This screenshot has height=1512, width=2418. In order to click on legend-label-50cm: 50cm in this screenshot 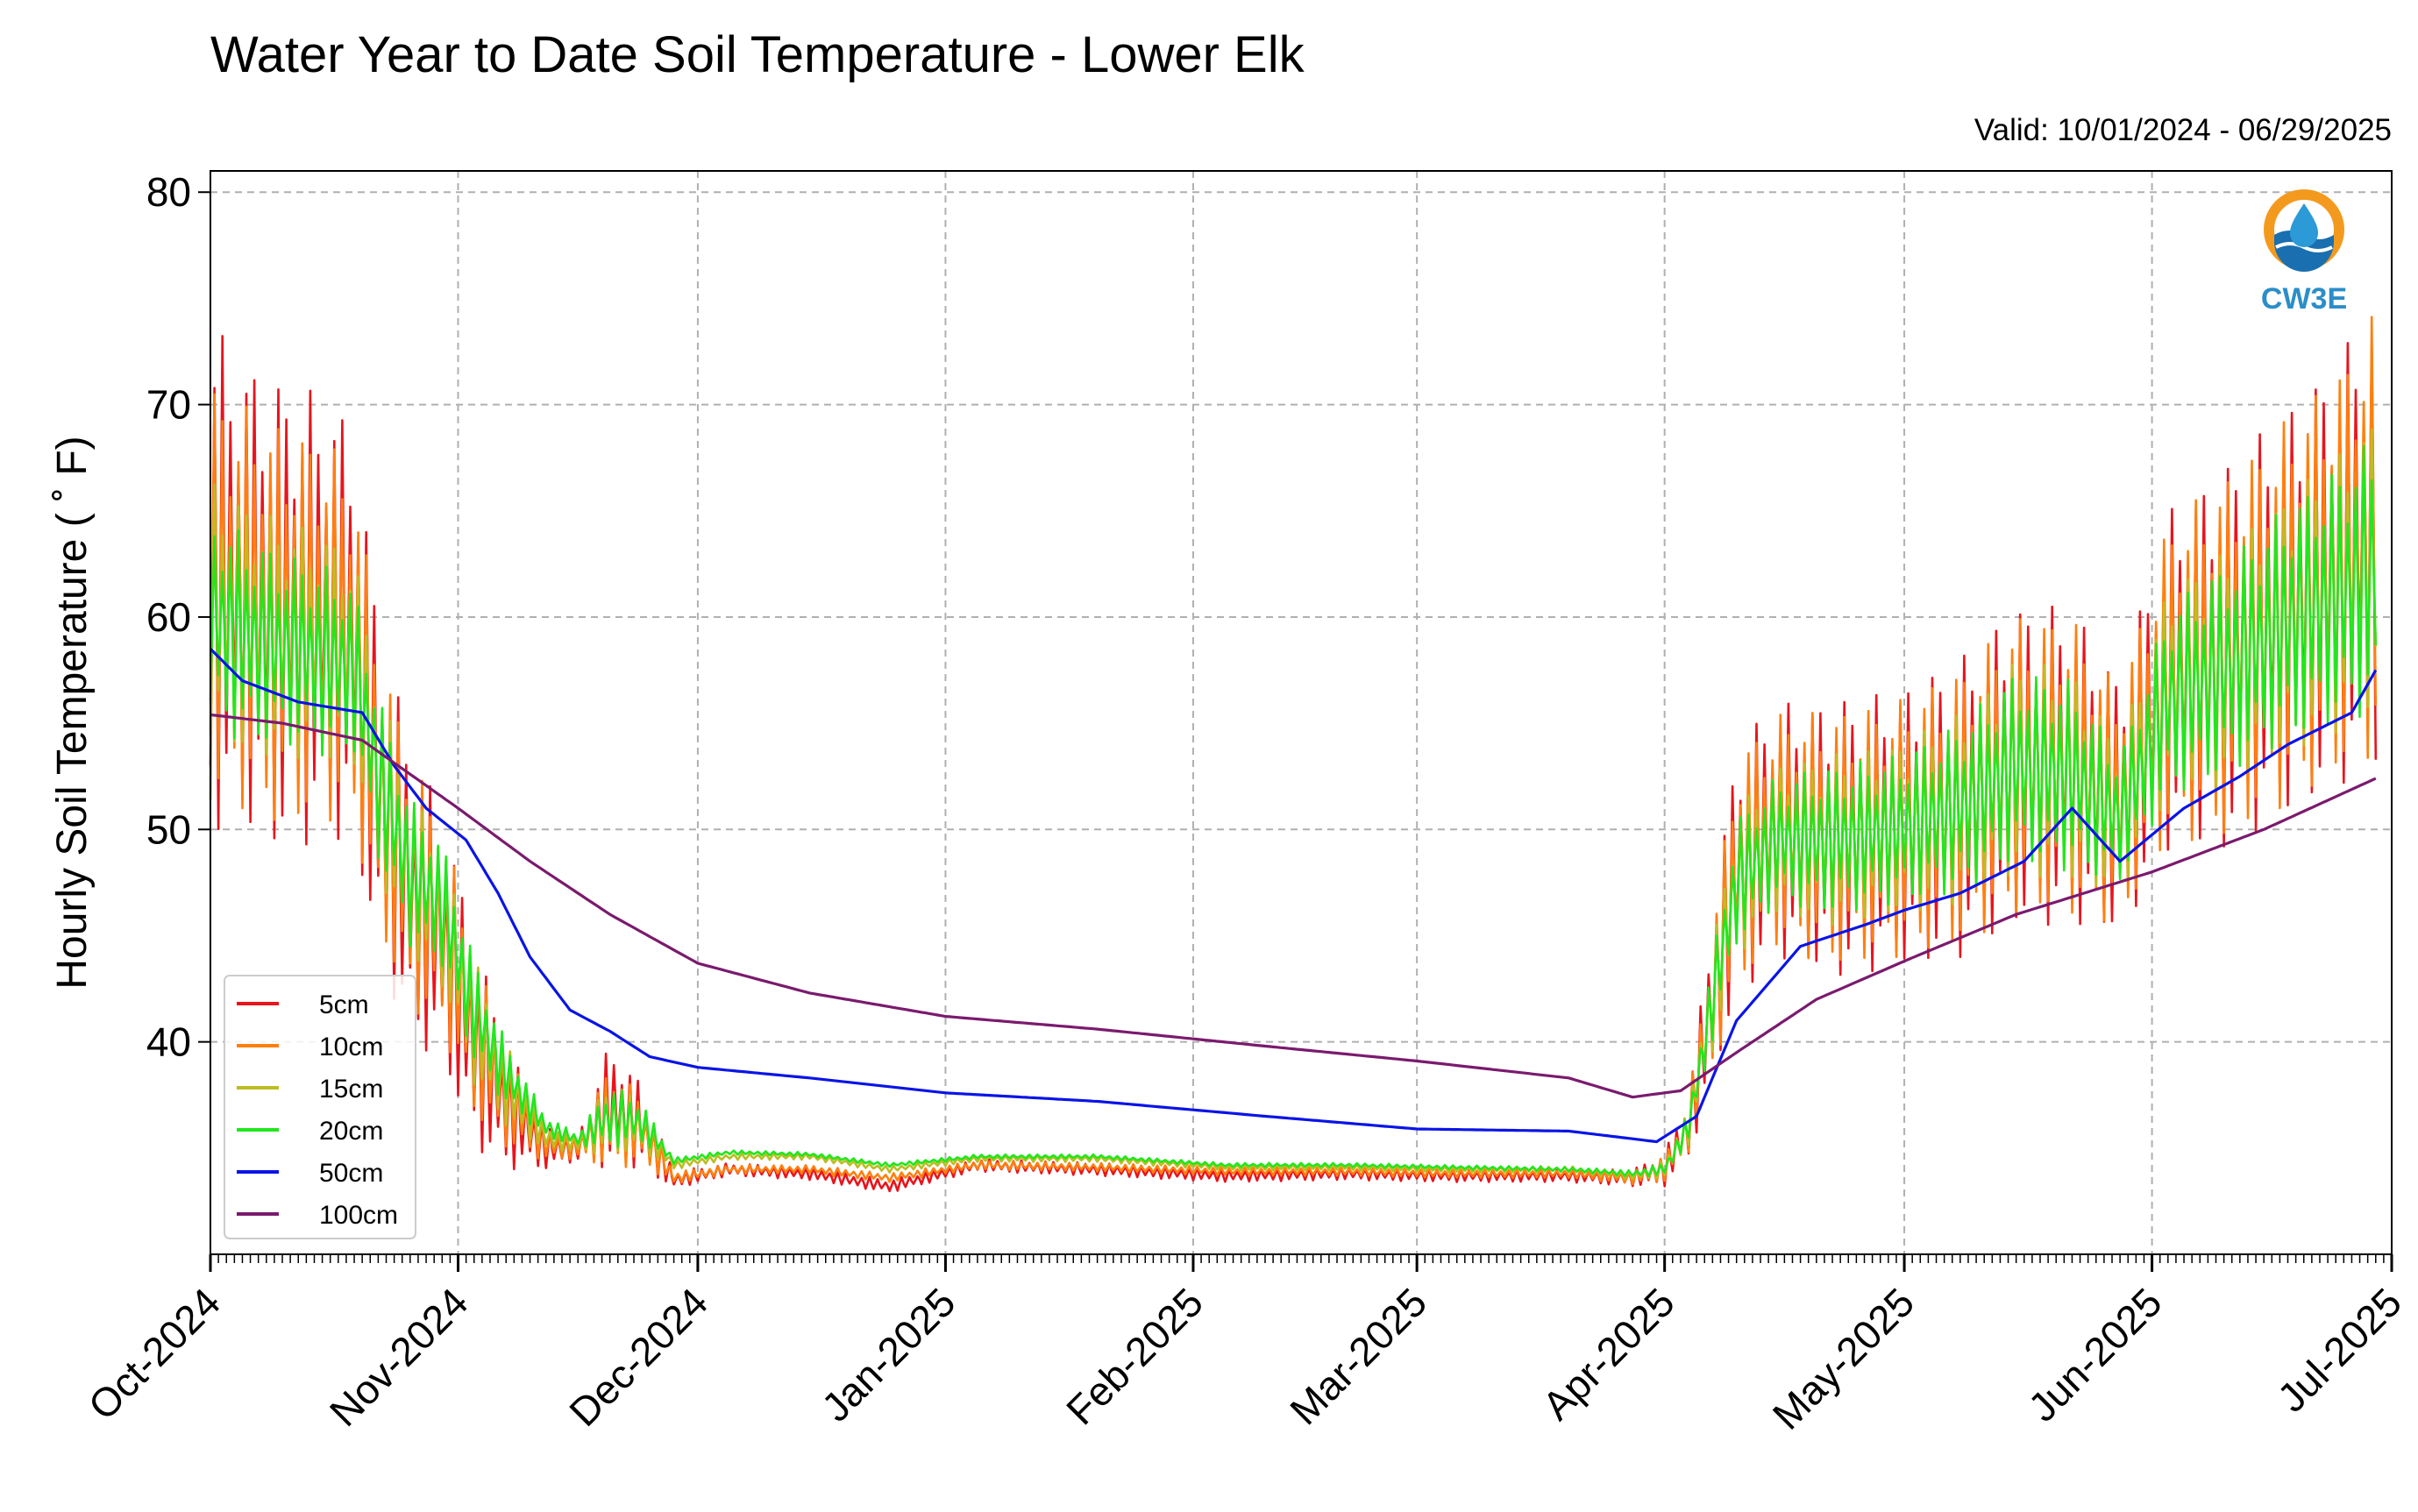, I will do `click(351, 1173)`.